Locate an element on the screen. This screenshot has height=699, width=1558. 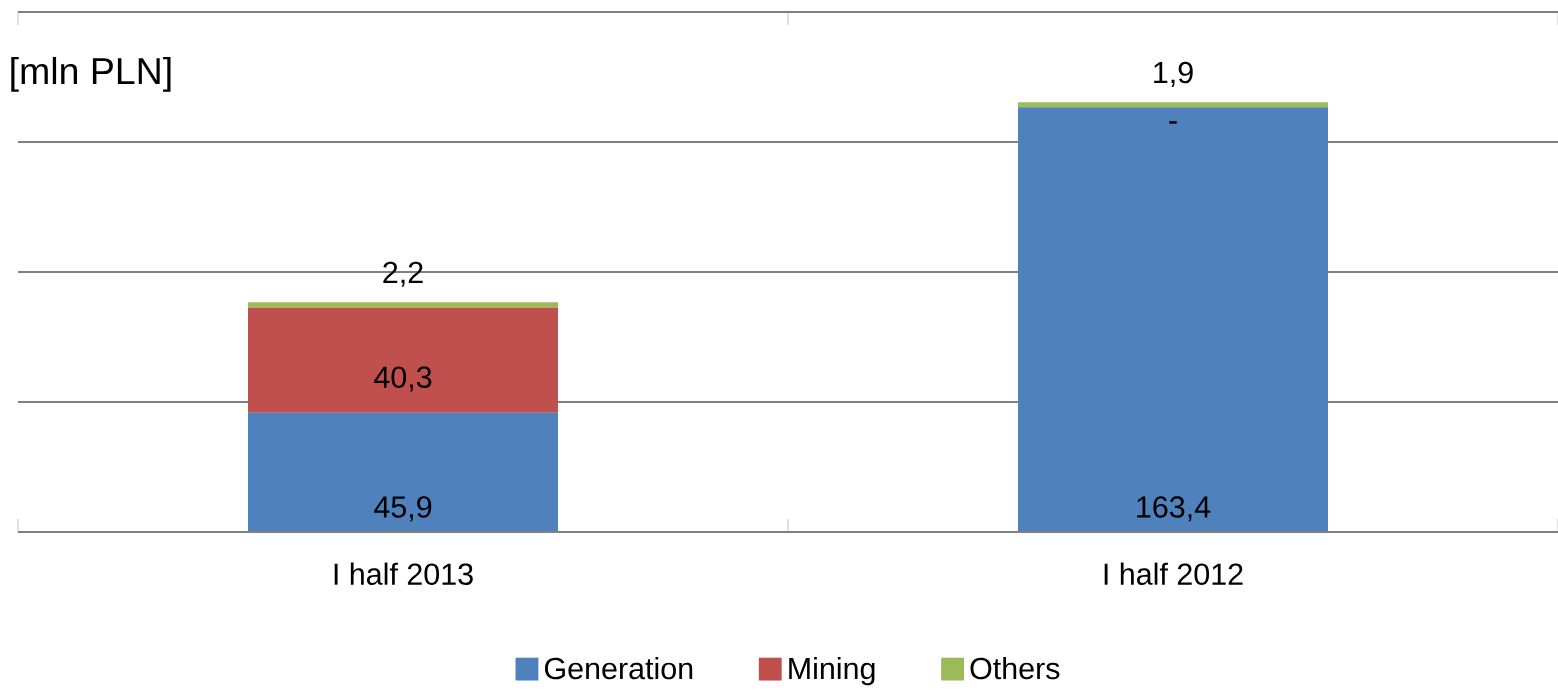
x-tick-label: I half 2013 is located at coordinates (403, 573).